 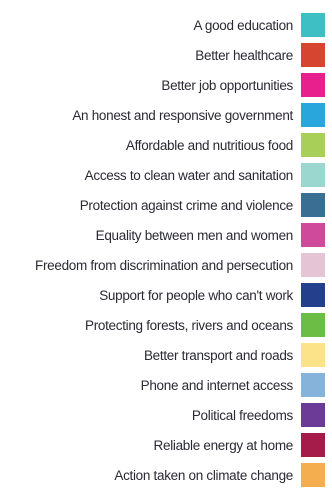 I want to click on legend-item: Better healthcare, so click(x=166, y=55).